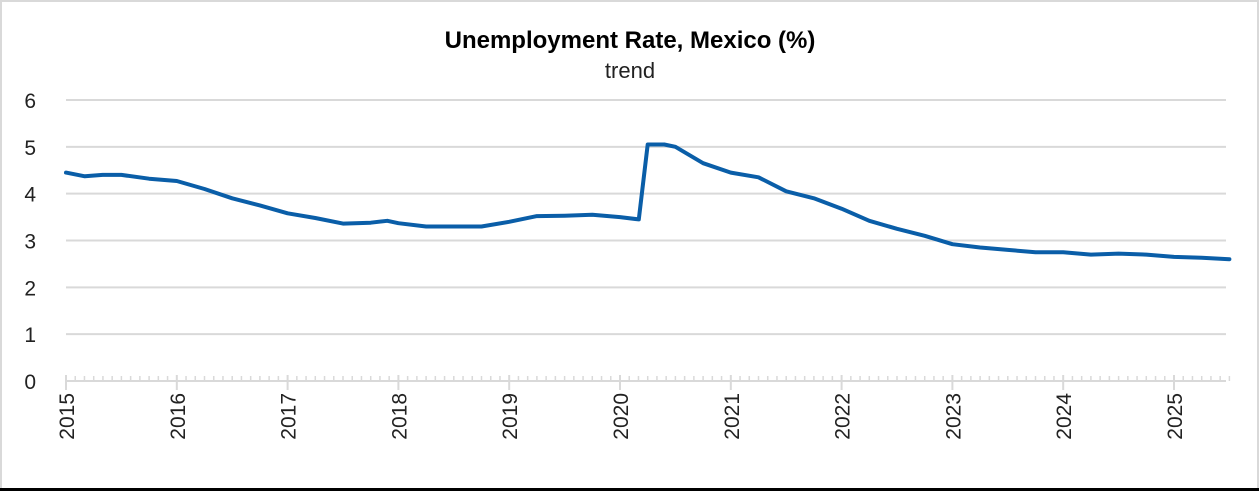 This screenshot has width=1259, height=491. I want to click on chart-title: Unemployment Rate, Mexico (%), so click(630, 40).